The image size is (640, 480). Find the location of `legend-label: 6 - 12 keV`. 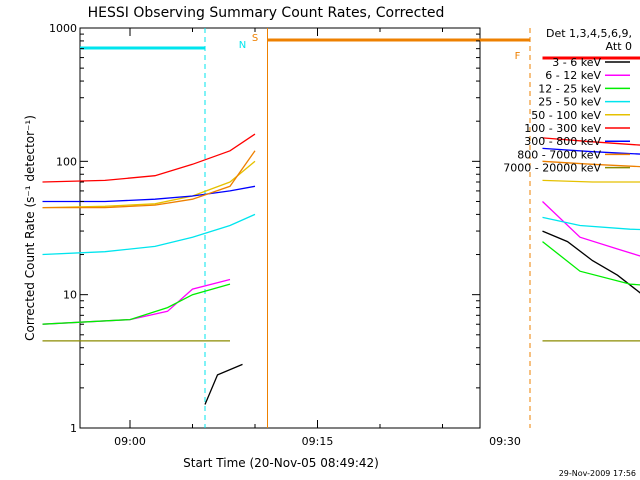

legend-label: 6 - 12 keV is located at coordinates (573, 75).